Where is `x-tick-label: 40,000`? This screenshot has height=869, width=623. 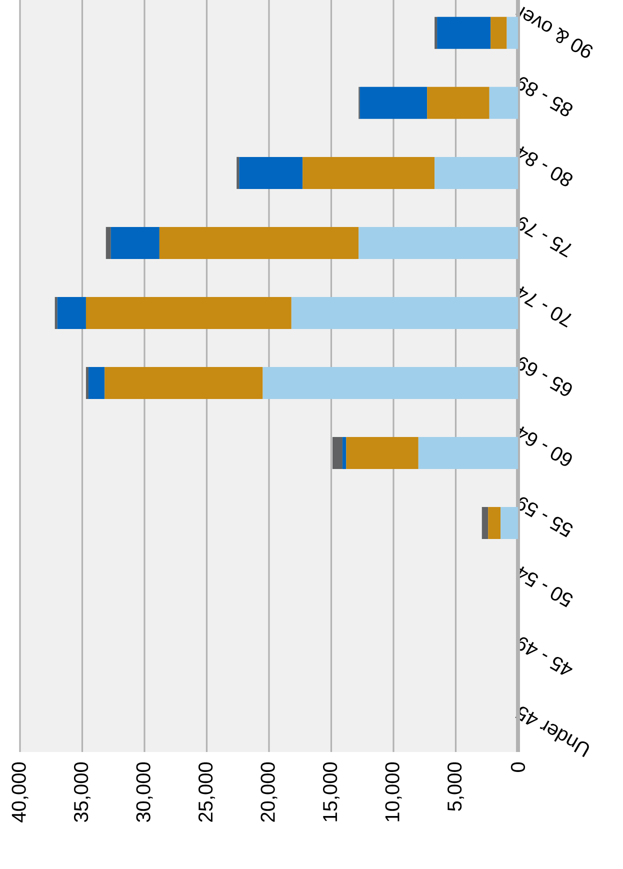
x-tick-label: 40,000 is located at coordinates (20, 792).